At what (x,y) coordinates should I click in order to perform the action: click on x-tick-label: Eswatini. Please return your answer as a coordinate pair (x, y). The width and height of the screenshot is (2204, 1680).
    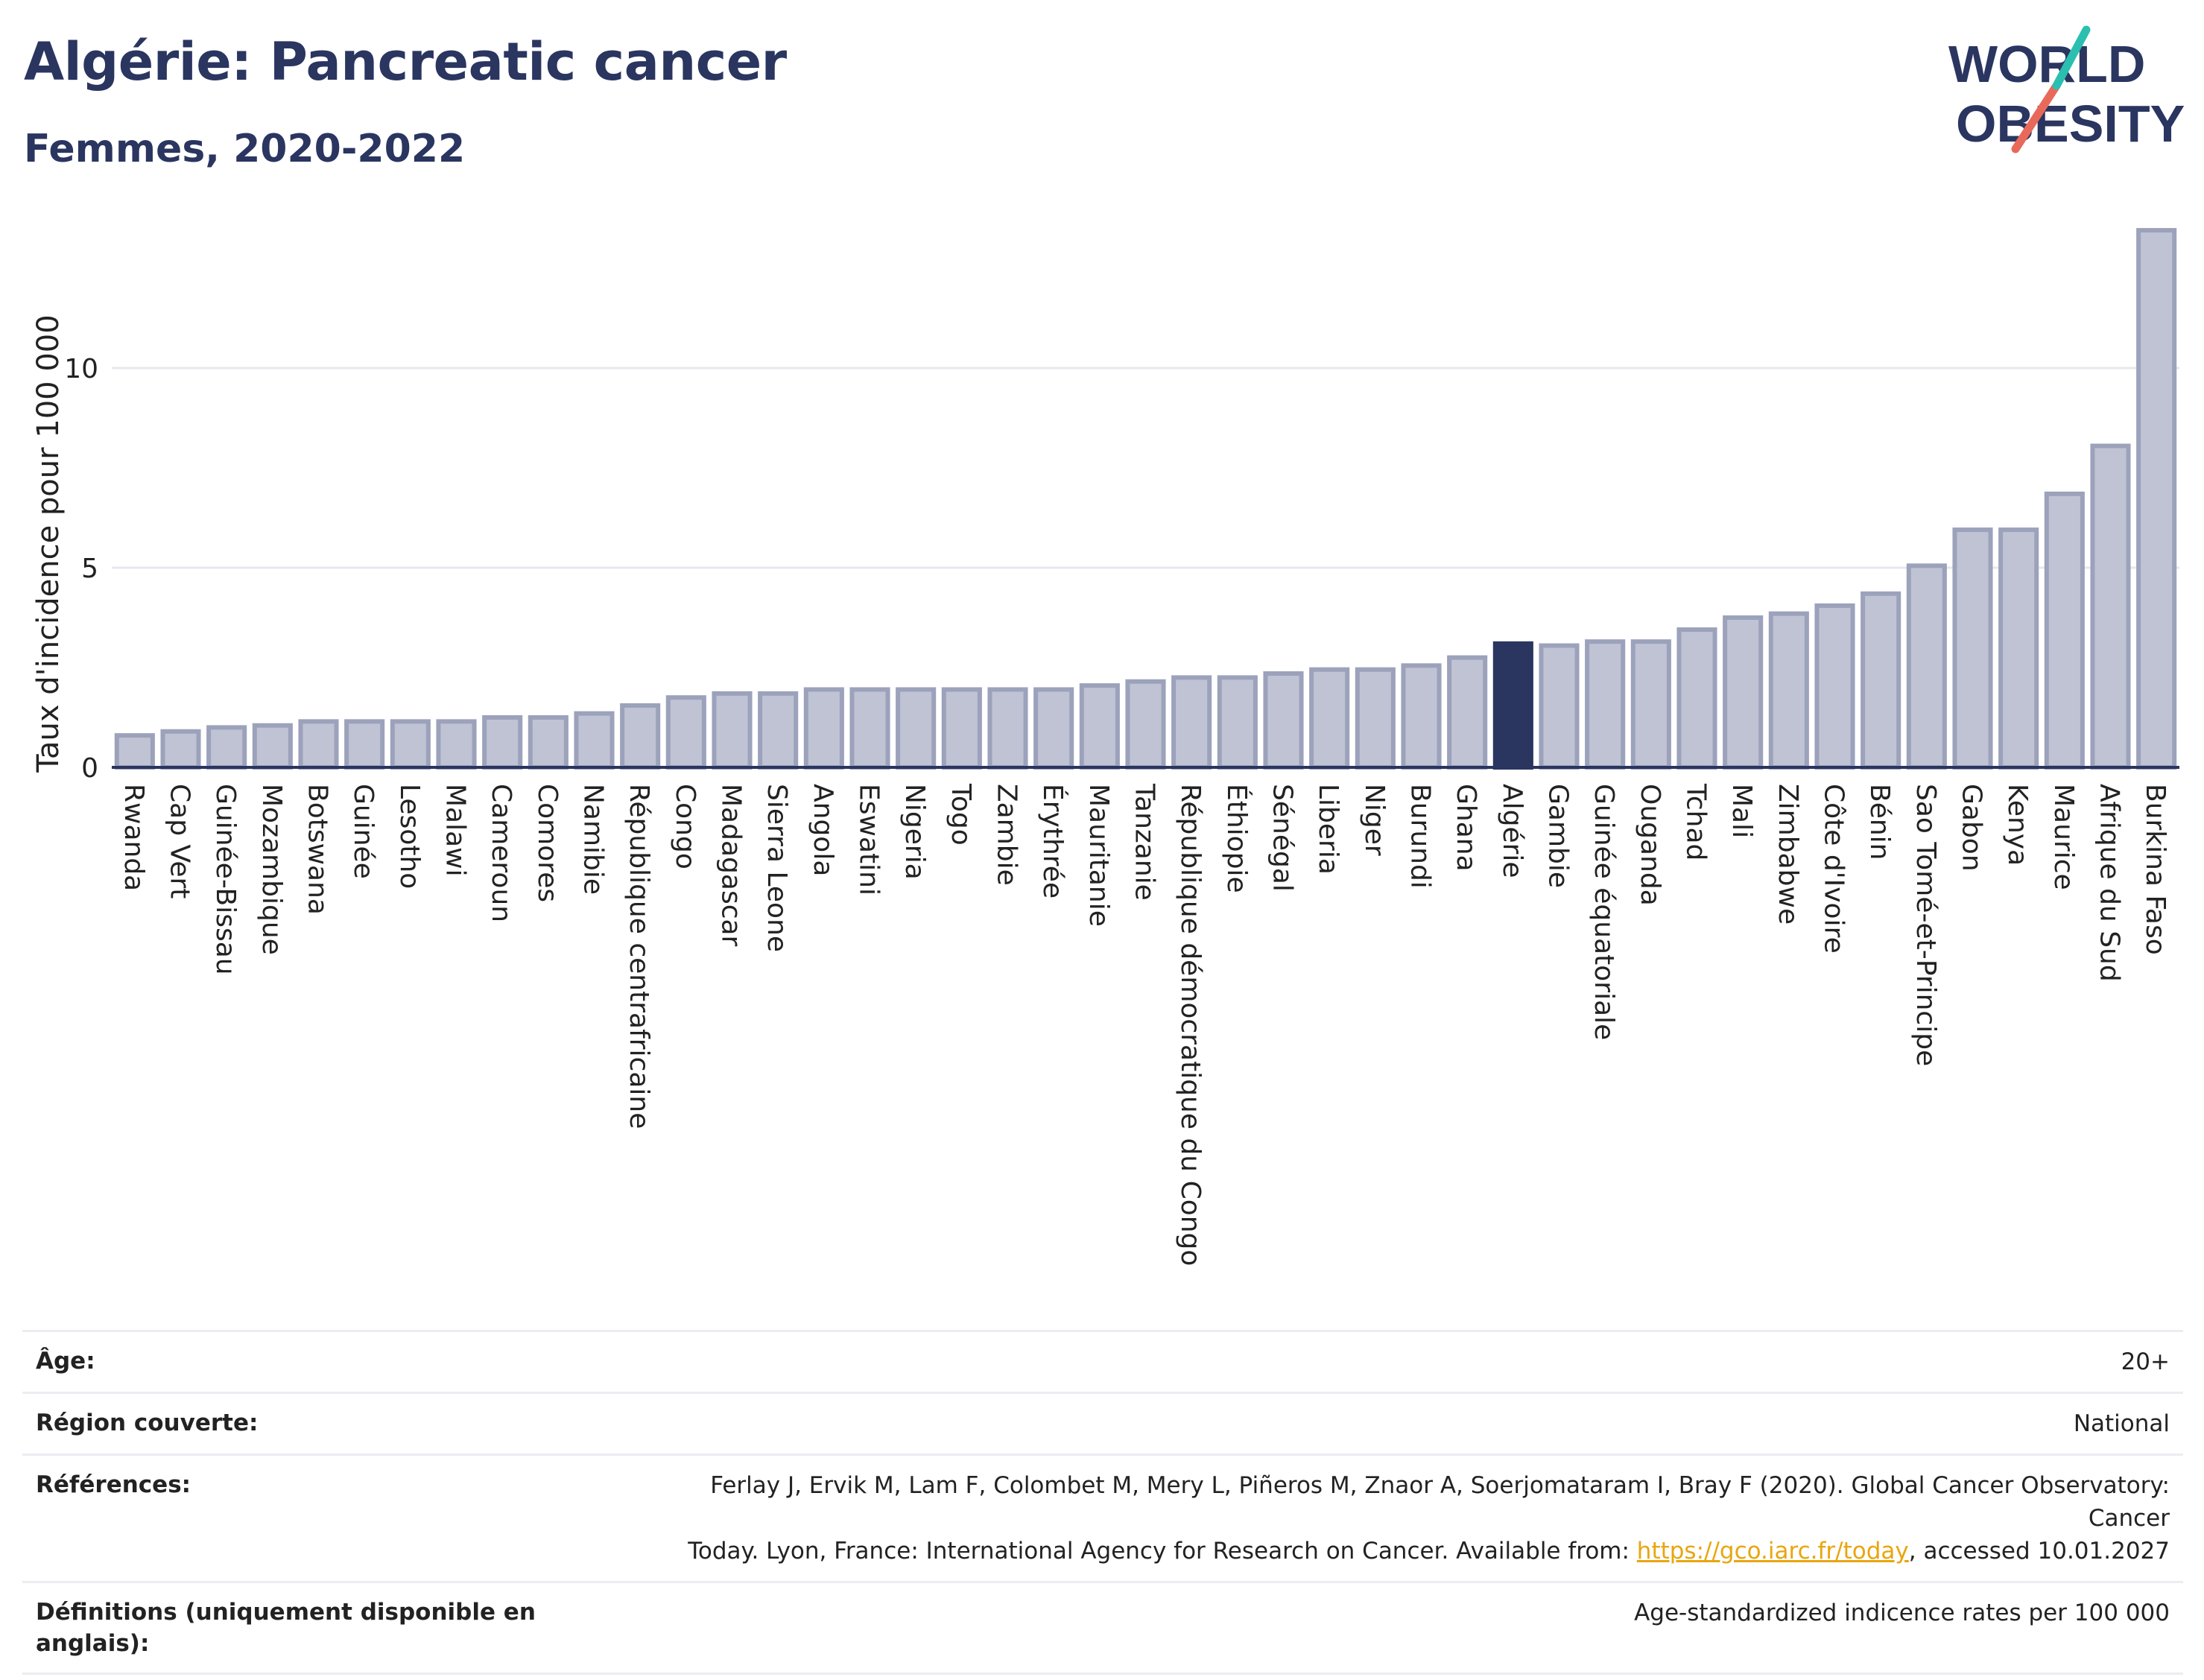
    Looking at the image, I should click on (869, 840).